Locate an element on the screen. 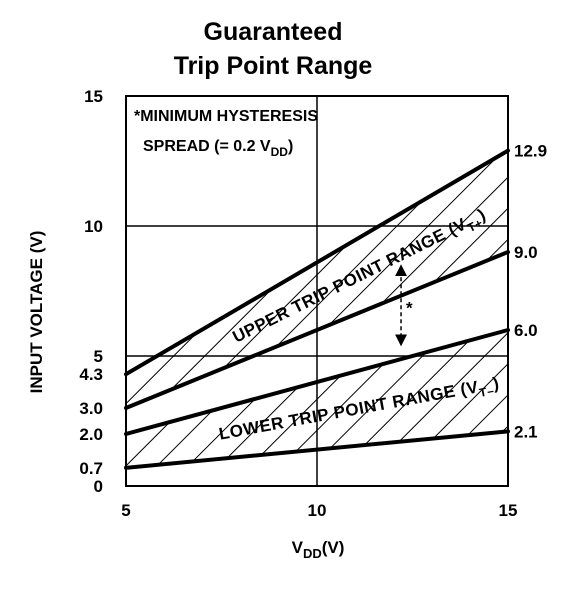 Image resolution: width=569 pixels, height=591 pixels. y-tick-label: 3.0 is located at coordinates (91, 408).